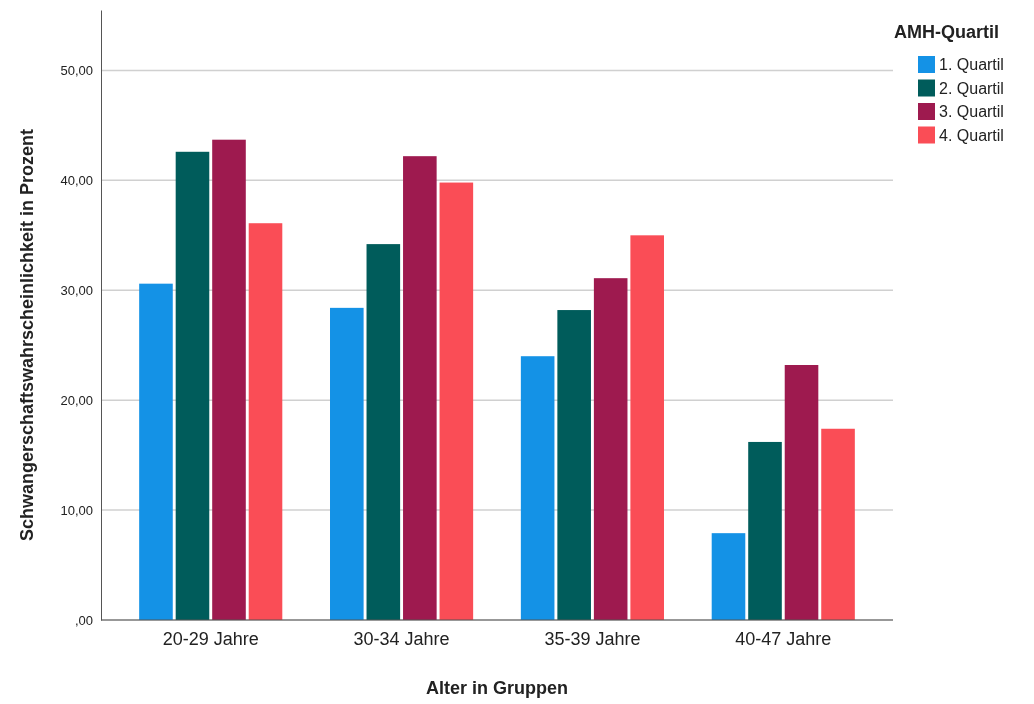 The width and height of the screenshot is (1034, 704). What do you see at coordinates (76, 400) in the screenshot?
I see `y-tick-label: 20,00` at bounding box center [76, 400].